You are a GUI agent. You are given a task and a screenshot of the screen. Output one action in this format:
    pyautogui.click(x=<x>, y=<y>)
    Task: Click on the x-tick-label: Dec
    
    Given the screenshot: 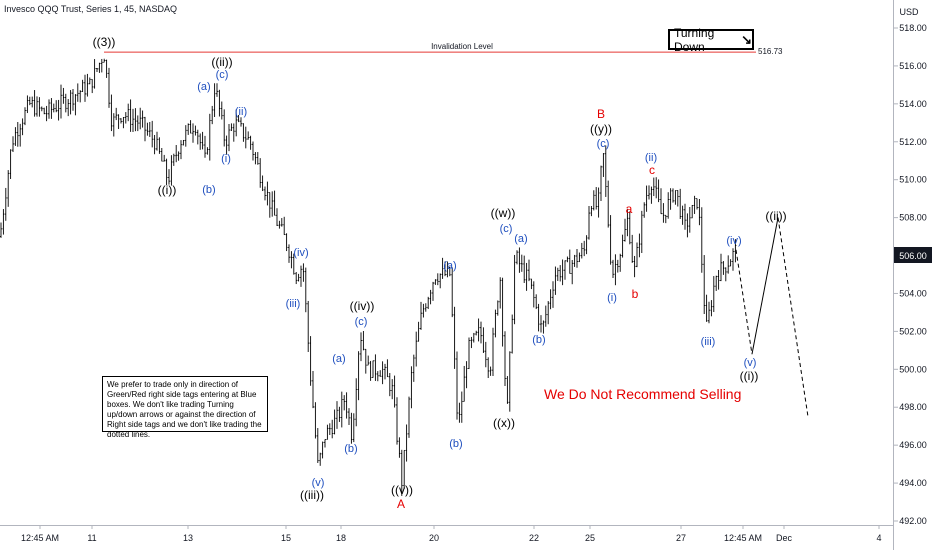 What is the action you would take?
    pyautogui.click(x=784, y=538)
    